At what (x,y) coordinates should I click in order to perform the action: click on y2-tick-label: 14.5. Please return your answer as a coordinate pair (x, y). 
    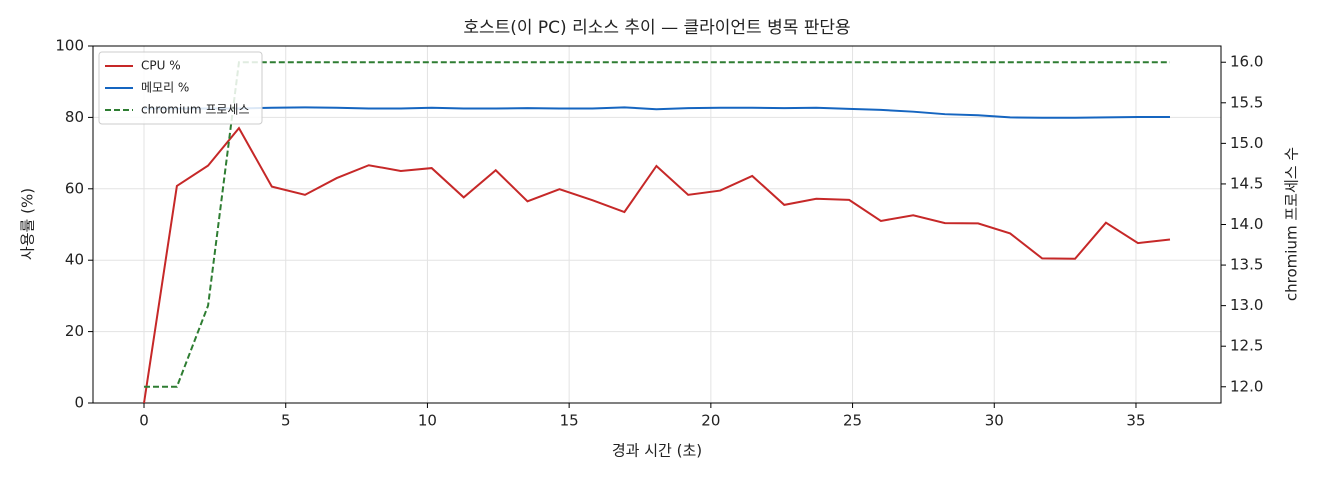
    Looking at the image, I should click on (1246, 183).